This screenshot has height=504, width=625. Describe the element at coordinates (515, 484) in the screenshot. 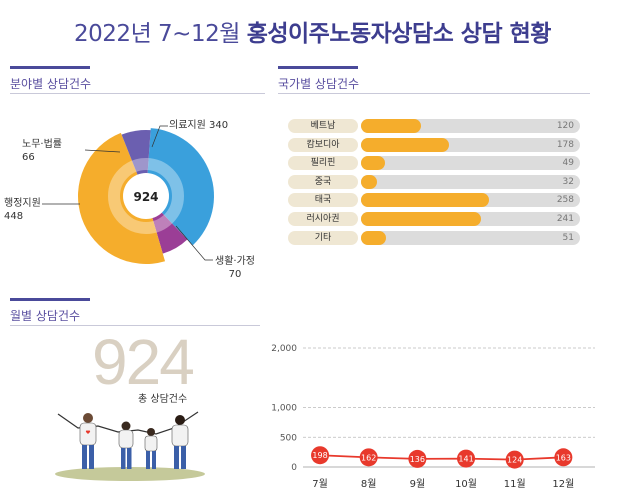

I see `x-tick-label: 11월` at that location.